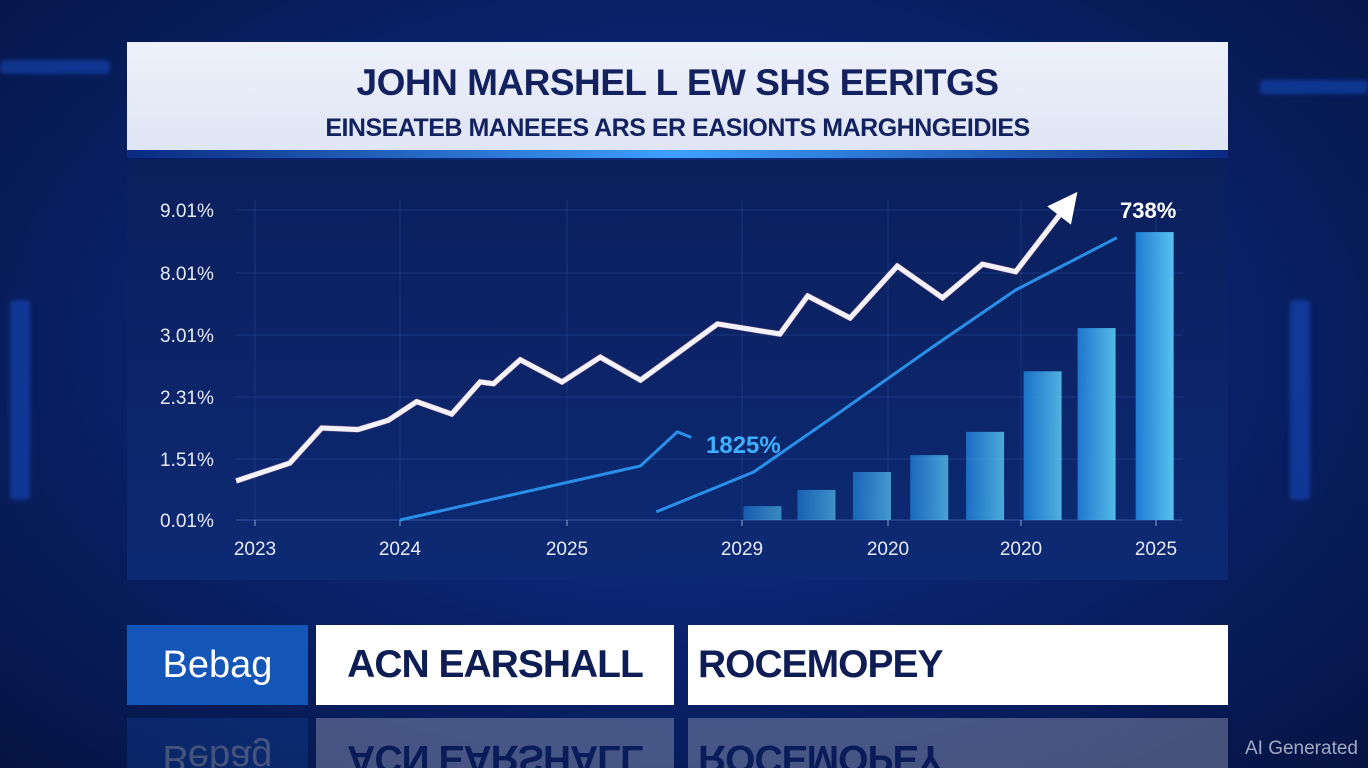  What do you see at coordinates (187, 398) in the screenshot?
I see `y-tick-label: 2.31%` at bounding box center [187, 398].